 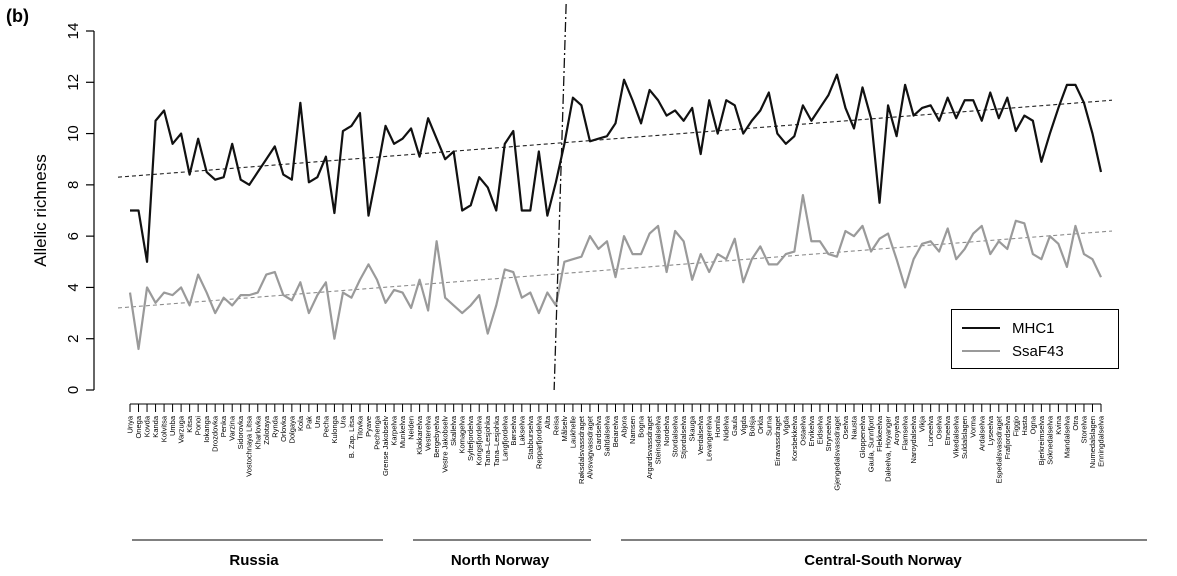 What do you see at coordinates (130, 424) in the screenshot?
I see `x-tick-label: Unya` at bounding box center [130, 424].